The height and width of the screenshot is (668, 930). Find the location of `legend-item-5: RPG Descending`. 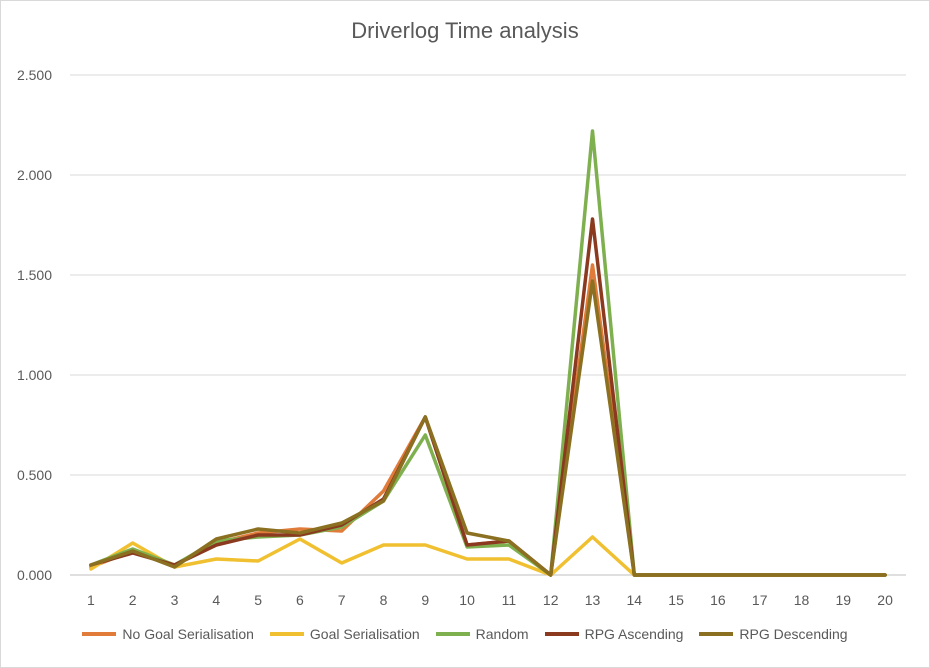

legend-item-5: RPG Descending is located at coordinates (773, 634).